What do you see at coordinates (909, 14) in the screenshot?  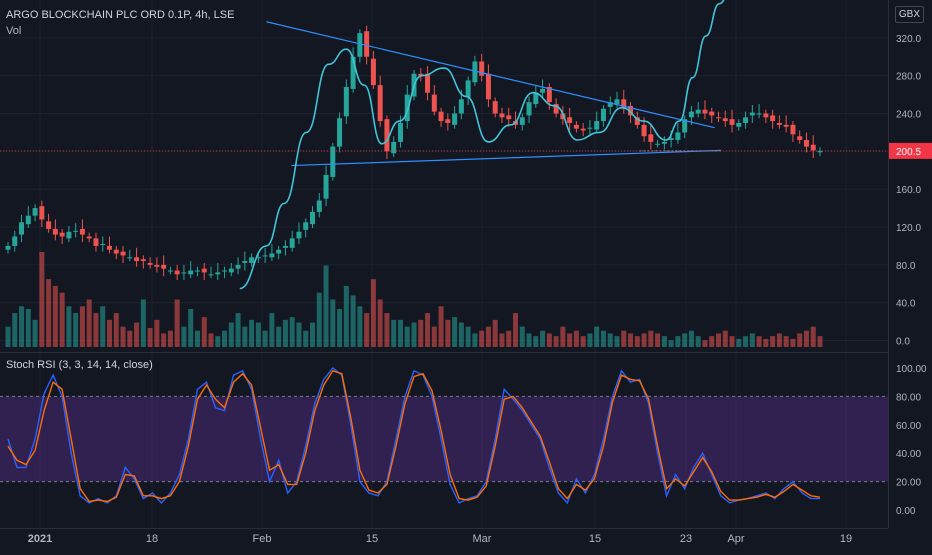 I see `currency-badge: GBX` at bounding box center [909, 14].